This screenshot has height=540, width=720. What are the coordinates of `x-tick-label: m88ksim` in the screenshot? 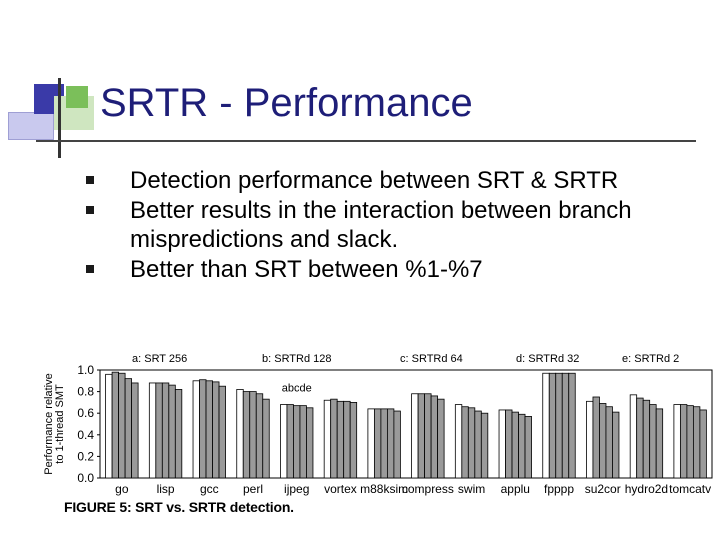 It's located at (384, 489).